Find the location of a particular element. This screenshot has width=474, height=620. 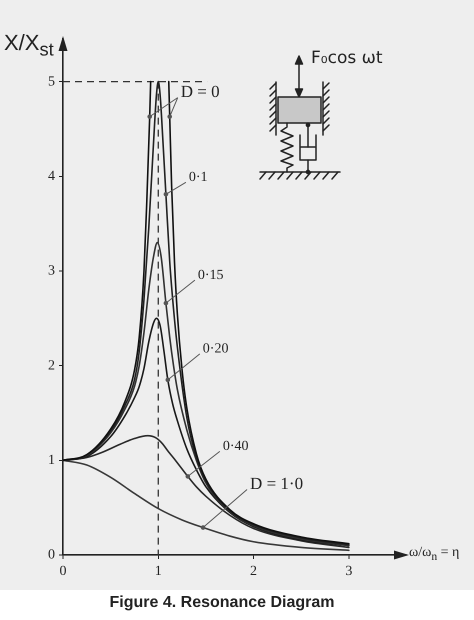

x-tick-label: 2 is located at coordinates (254, 572).